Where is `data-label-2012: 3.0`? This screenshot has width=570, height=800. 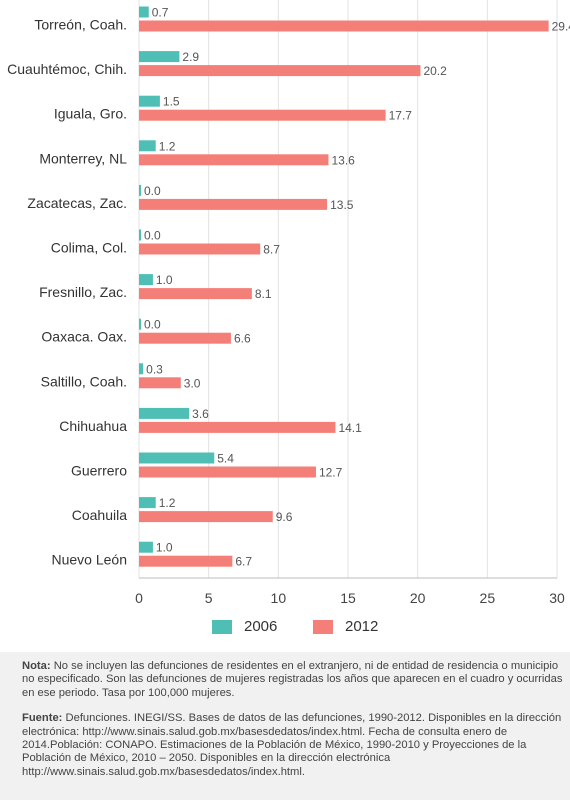
data-label-2012: 3.0 is located at coordinates (192, 383).